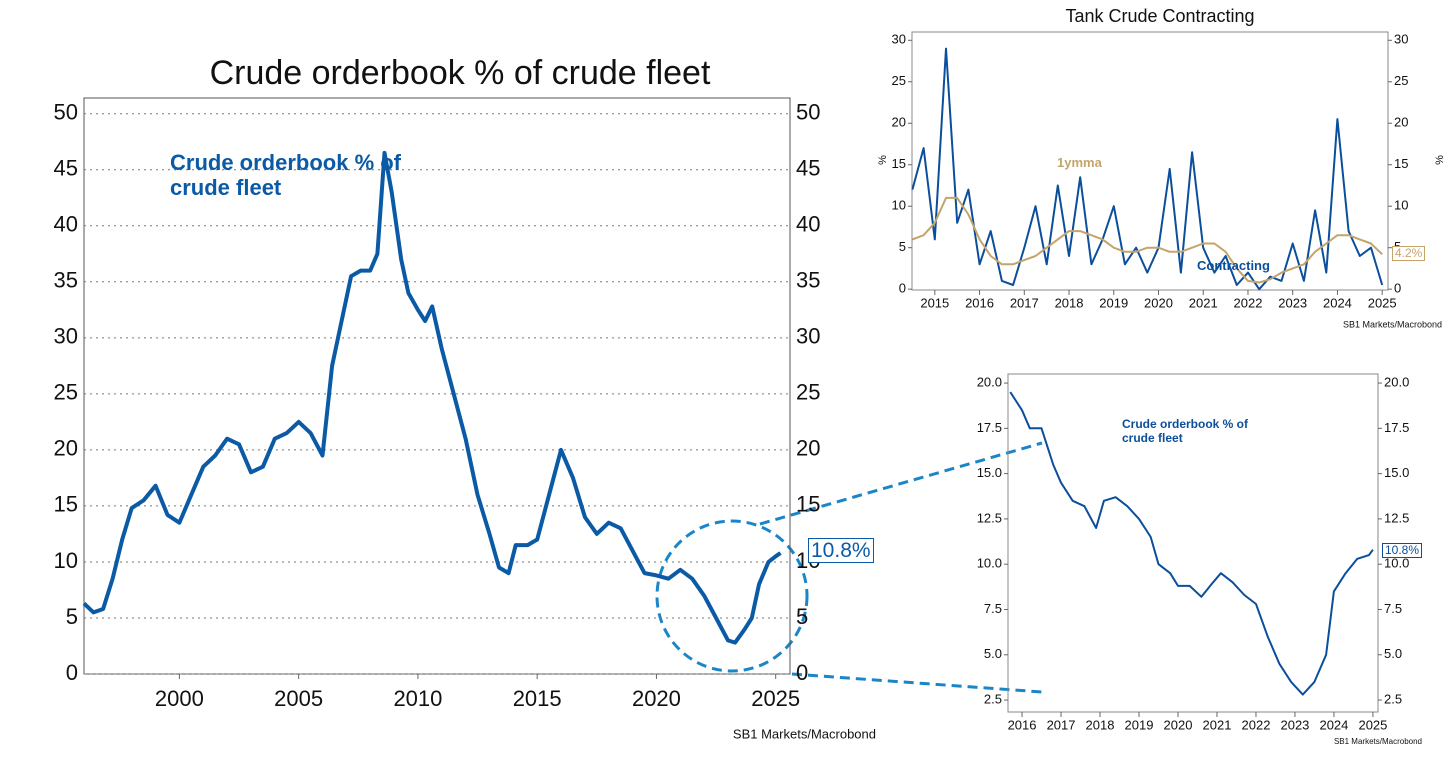 The image size is (1456, 765). I want to click on y-tick-label: 2.5, so click(993, 698).